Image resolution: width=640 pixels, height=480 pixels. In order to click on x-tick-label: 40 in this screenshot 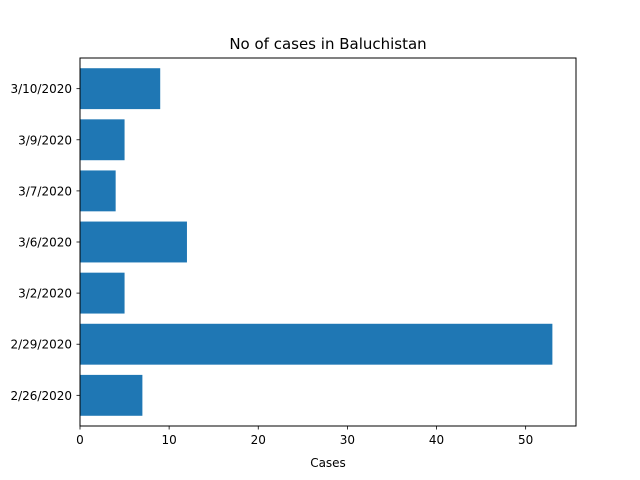, I will do `click(436, 440)`.